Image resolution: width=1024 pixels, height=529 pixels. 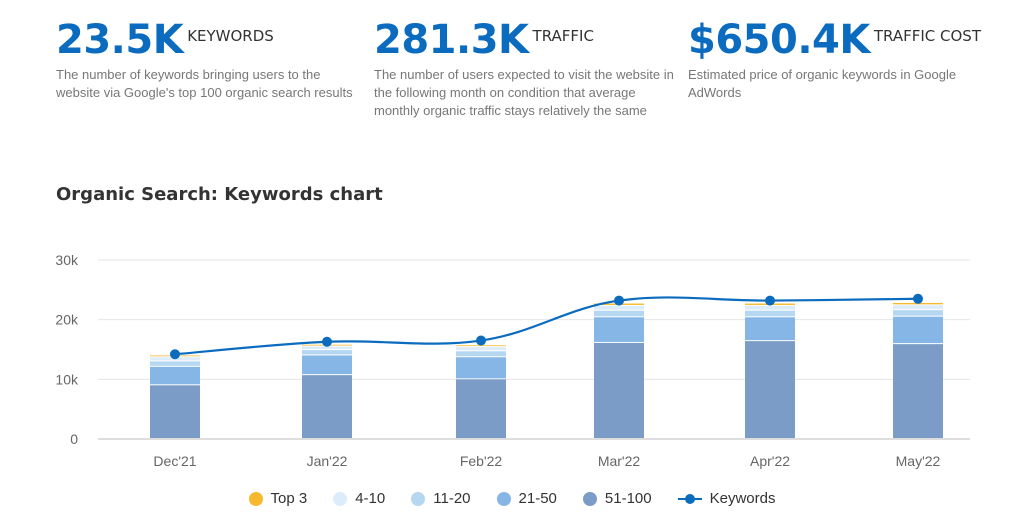 I want to click on legend-item: 21-50, so click(x=526, y=498).